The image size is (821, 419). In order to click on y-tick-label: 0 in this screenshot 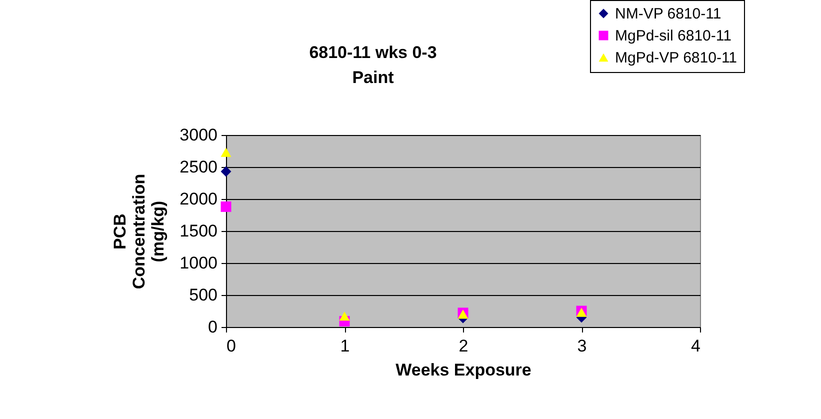, I will do `click(213, 327)`.